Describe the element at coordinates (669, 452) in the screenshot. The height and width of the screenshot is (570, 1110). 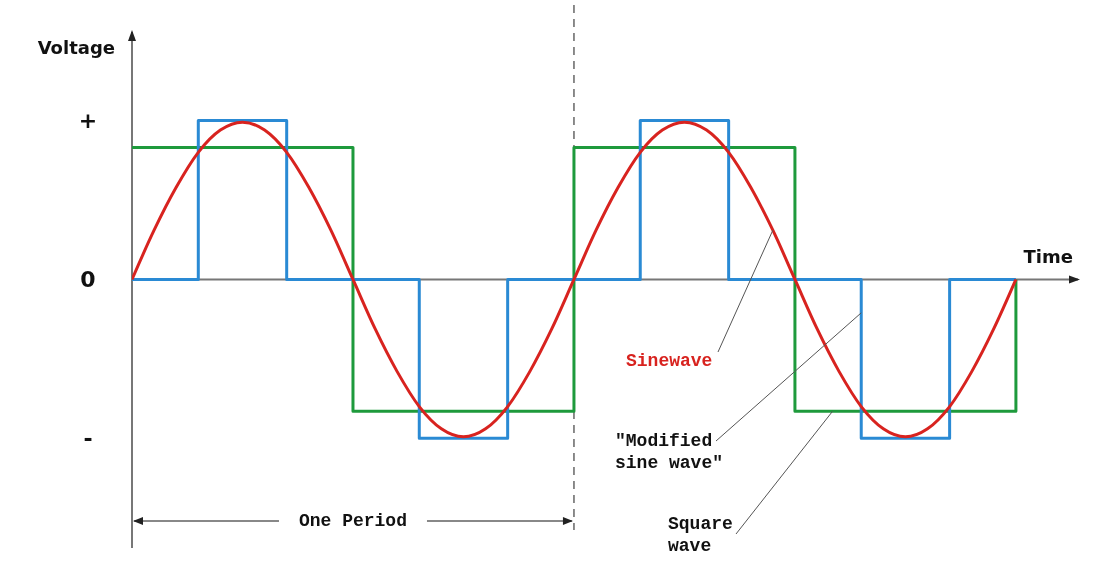
I see `text: "Modified sine wave"` at that location.